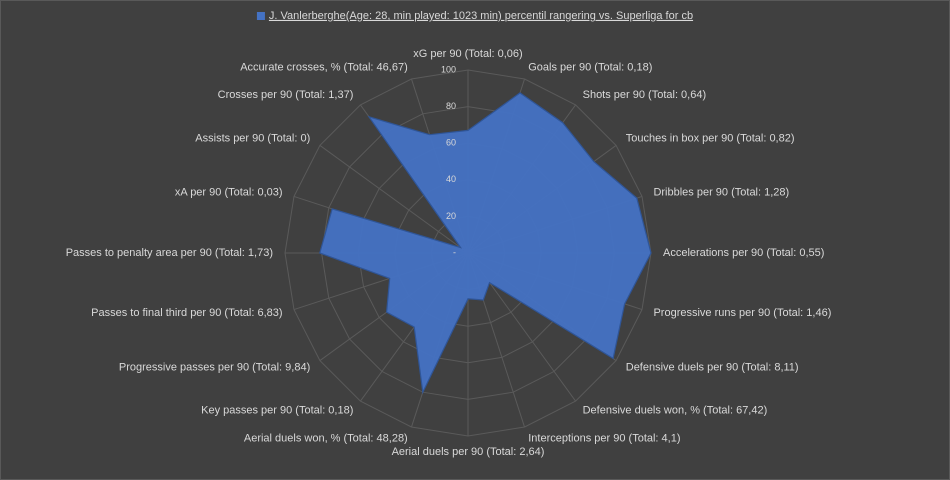 Image resolution: width=950 pixels, height=480 pixels. I want to click on category-label: Dribbles per 90 (Total: 1,28), so click(721, 193).